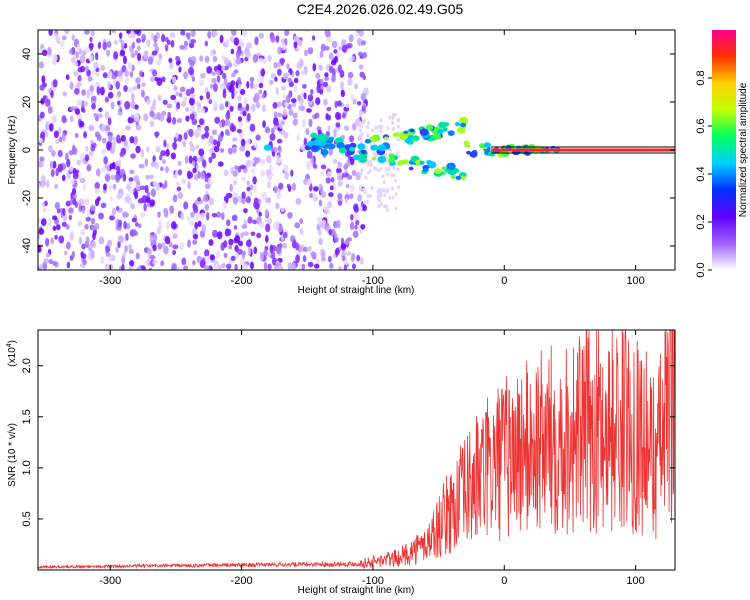 This screenshot has width=750, height=600. I want to click on y-tick-label: 1.0, so click(27, 467).